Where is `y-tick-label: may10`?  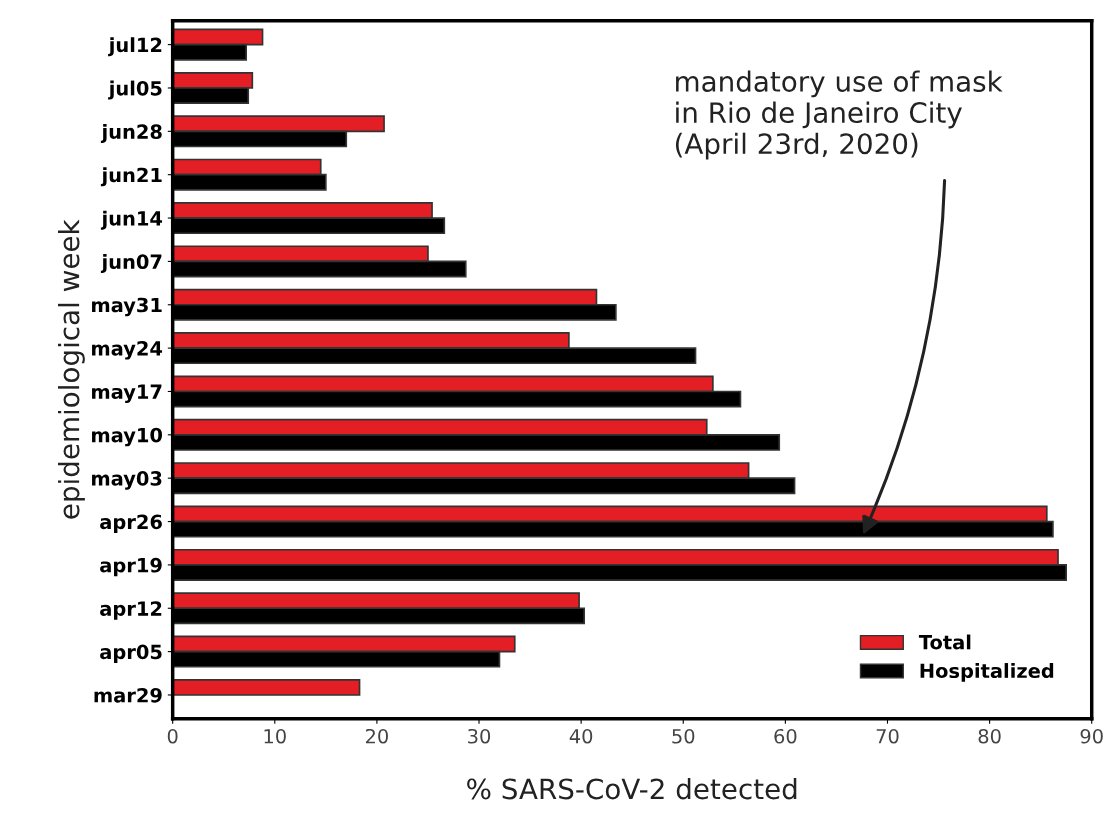 y-tick-label: may10 is located at coordinates (127, 437).